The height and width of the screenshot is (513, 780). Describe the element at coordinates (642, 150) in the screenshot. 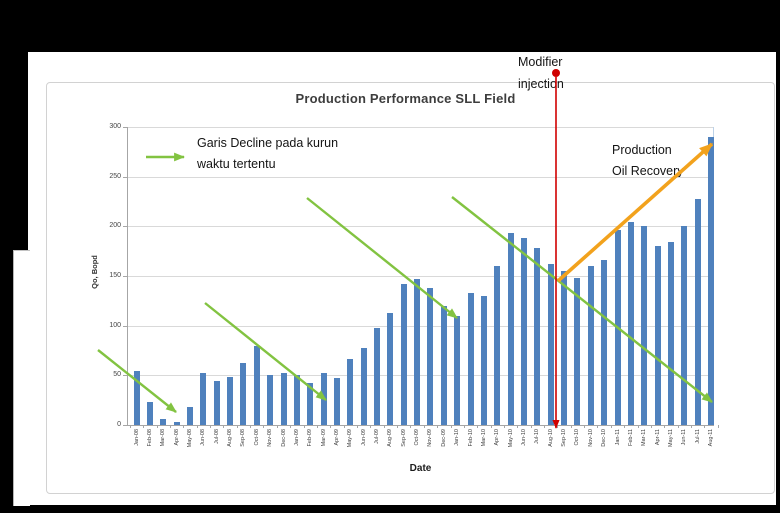

I see `annotation-text-line: Production` at that location.